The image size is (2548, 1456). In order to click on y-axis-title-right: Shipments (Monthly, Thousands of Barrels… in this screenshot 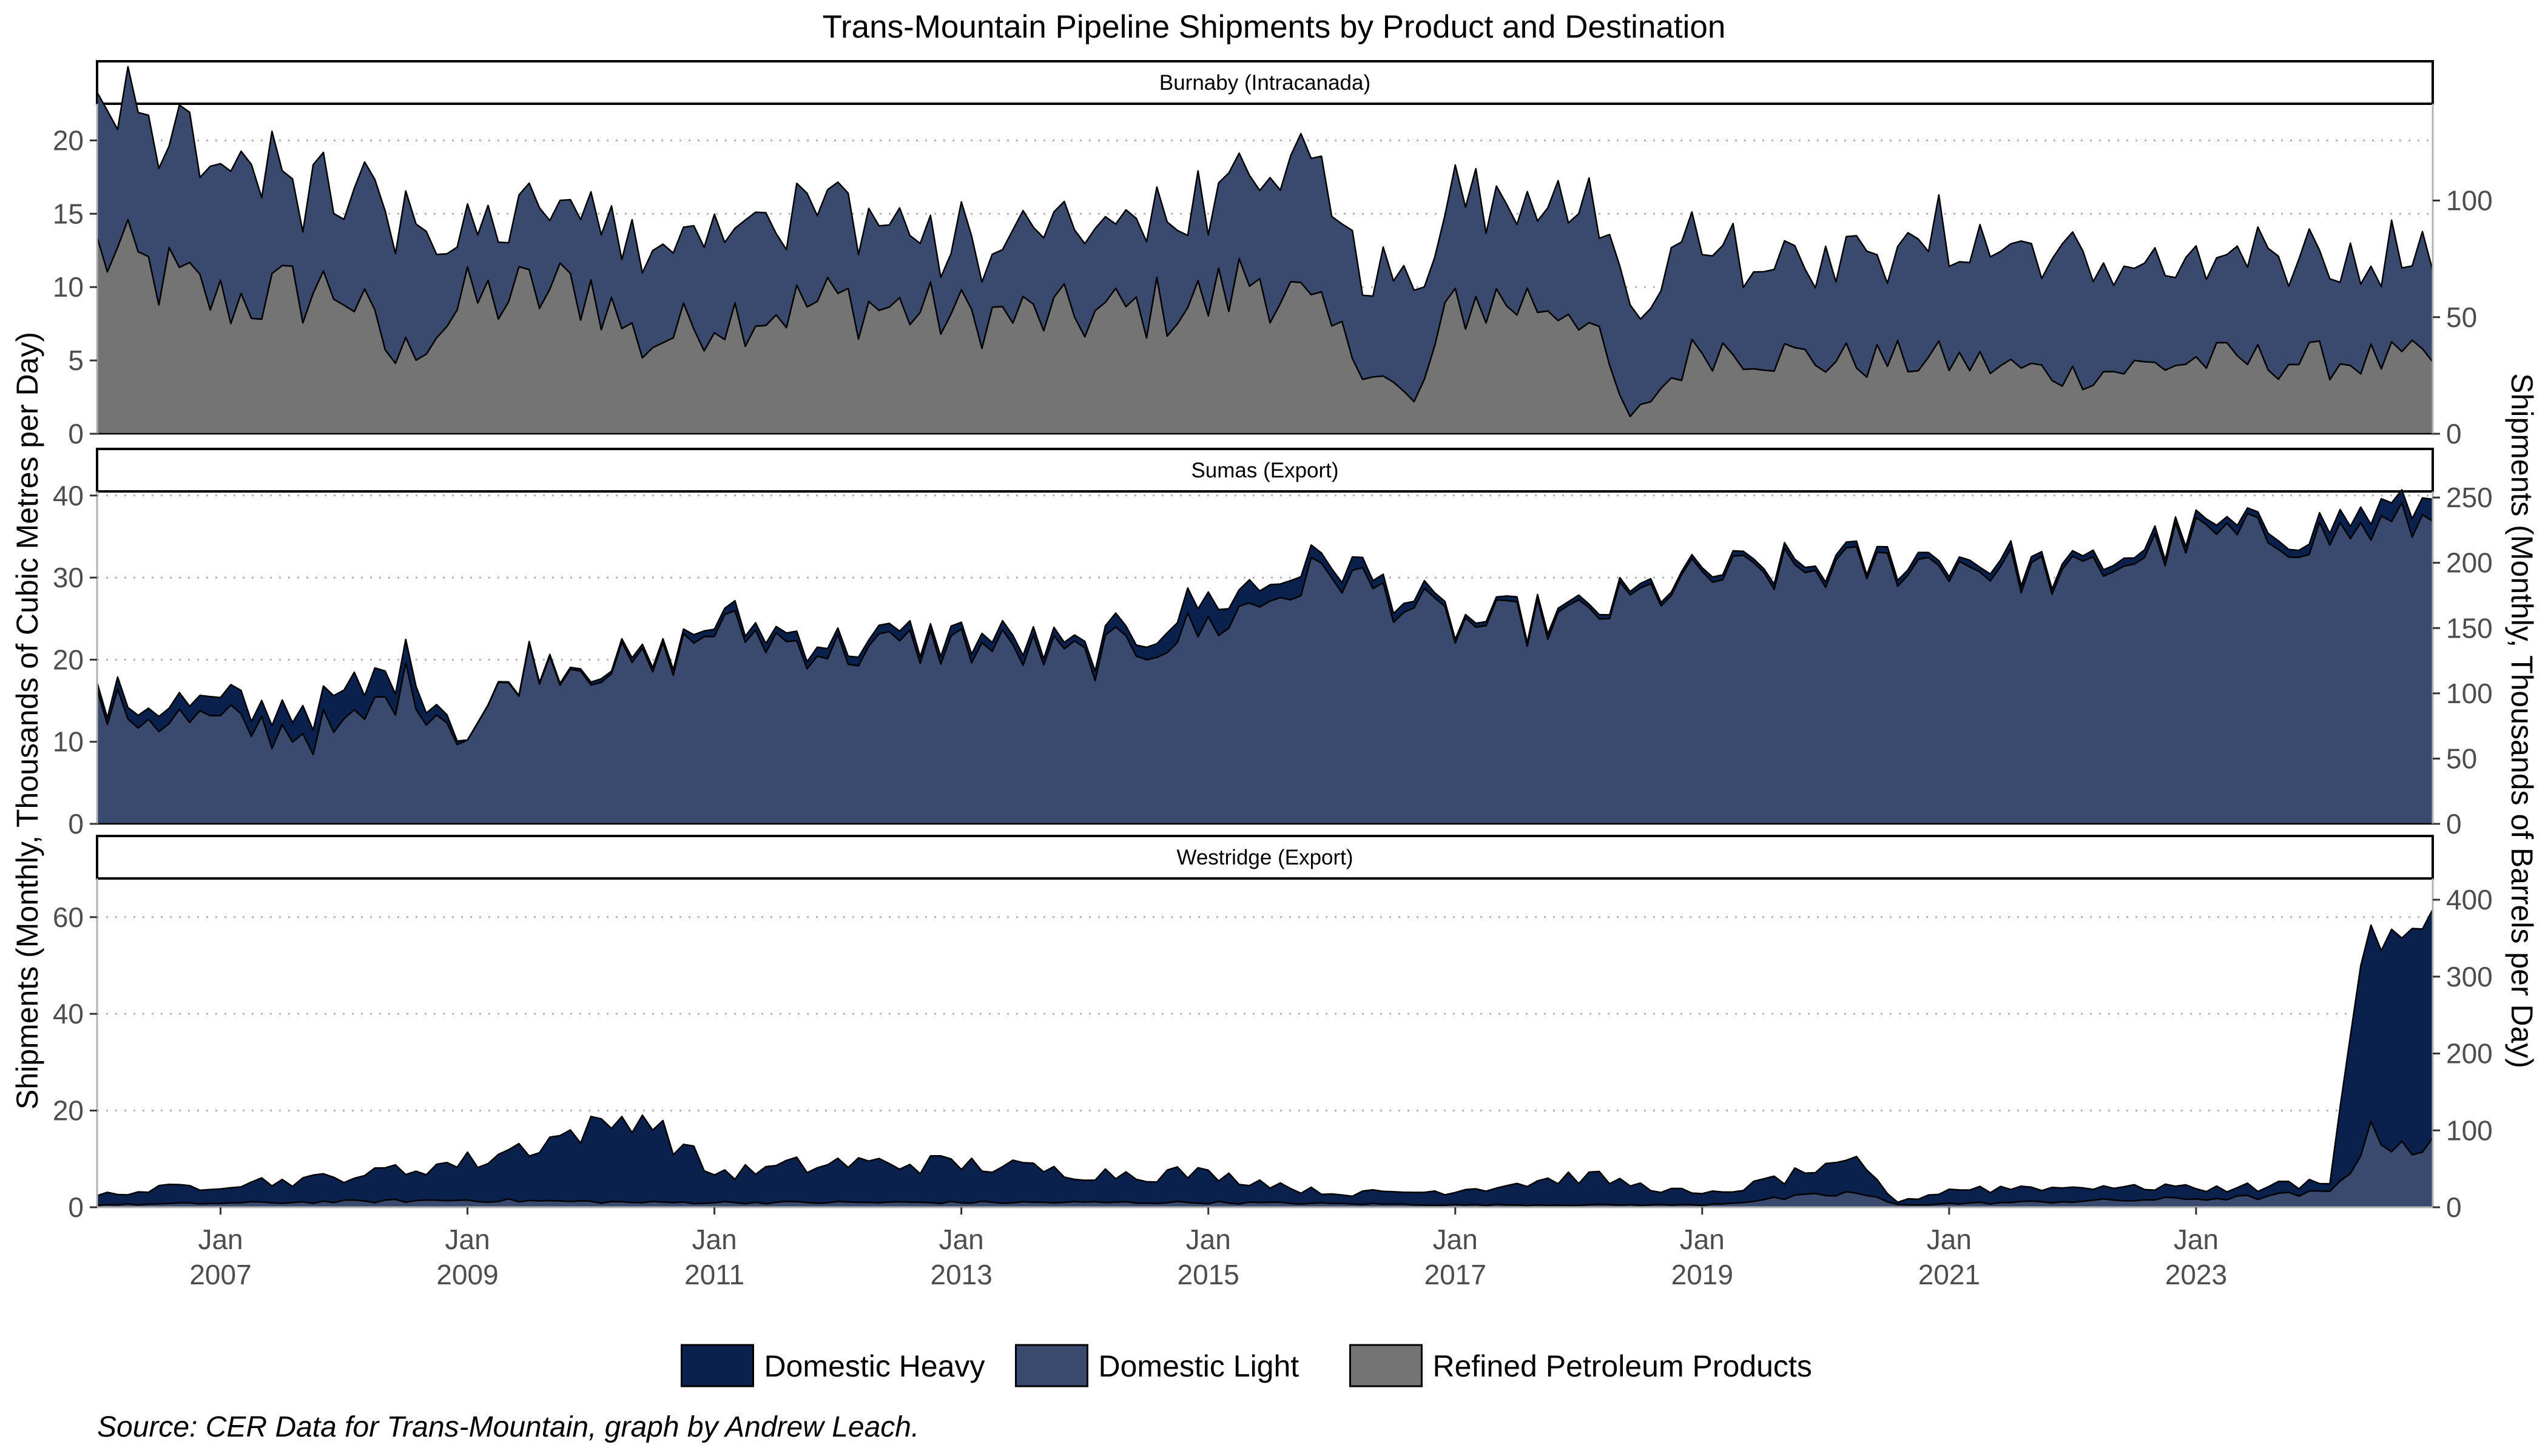, I will do `click(2522, 720)`.